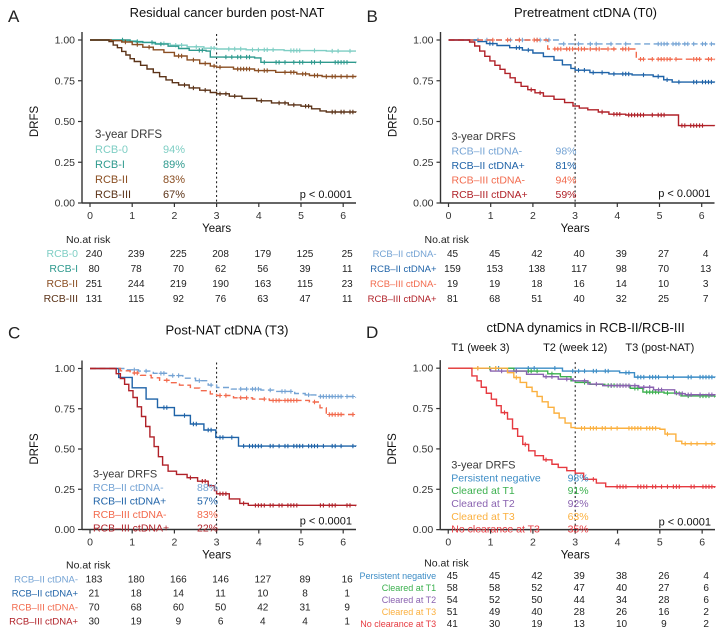 The image size is (717, 641). What do you see at coordinates (579, 269) in the screenshot?
I see `risk-count: 117` at bounding box center [579, 269].